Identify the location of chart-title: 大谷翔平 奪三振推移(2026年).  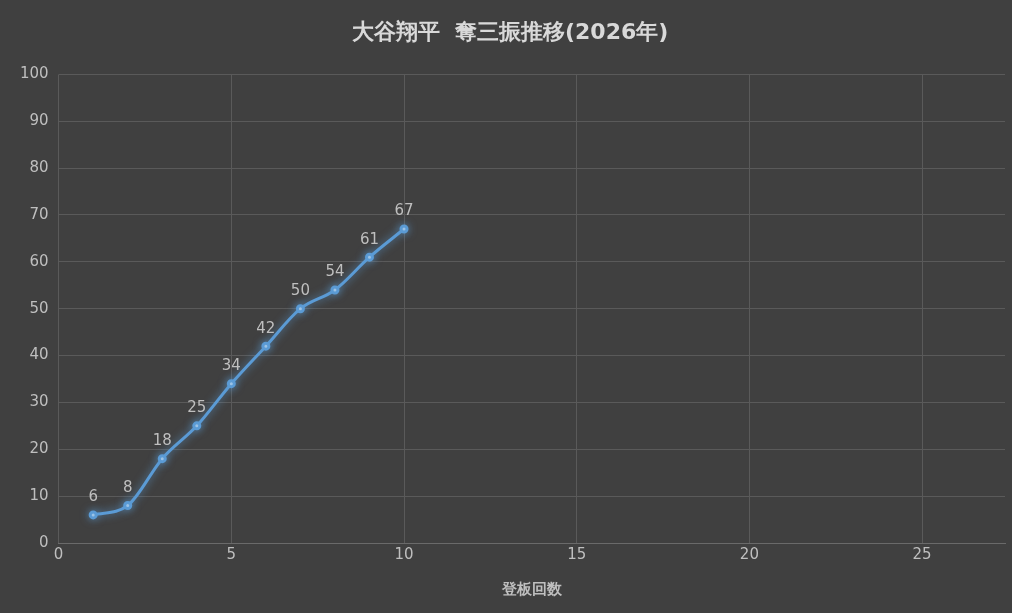
(510, 31).